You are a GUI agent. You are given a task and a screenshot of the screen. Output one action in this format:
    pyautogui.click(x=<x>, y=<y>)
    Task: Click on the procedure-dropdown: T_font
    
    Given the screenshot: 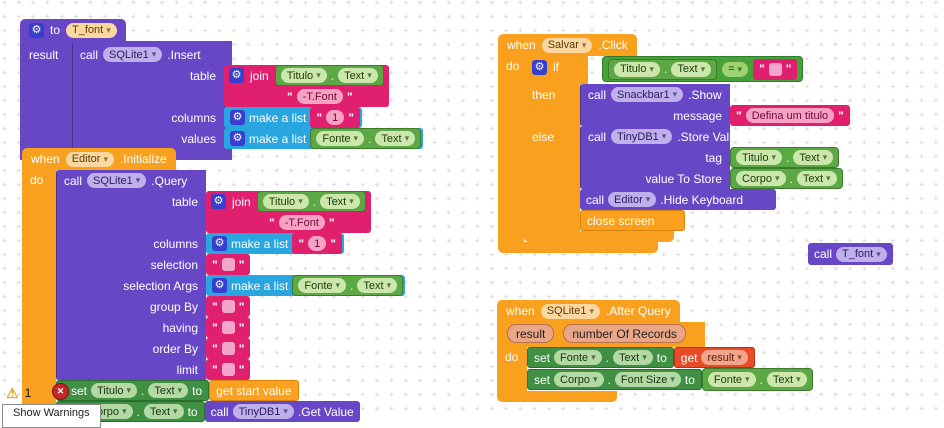 What is the action you would take?
    pyautogui.click(x=861, y=254)
    